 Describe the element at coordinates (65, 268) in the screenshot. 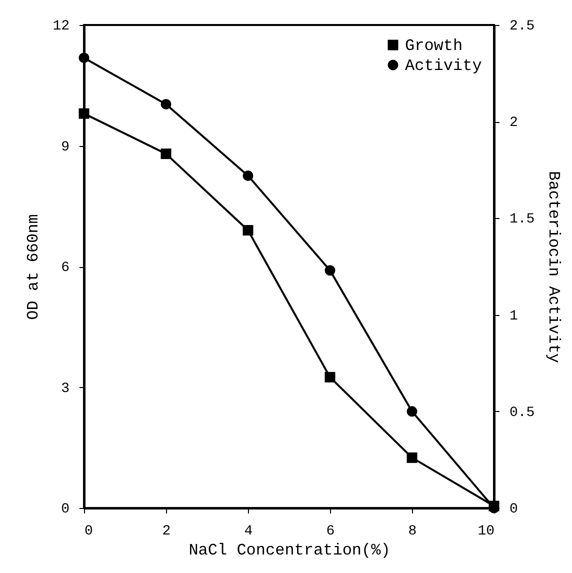

I see `y-tick-label: 6` at that location.